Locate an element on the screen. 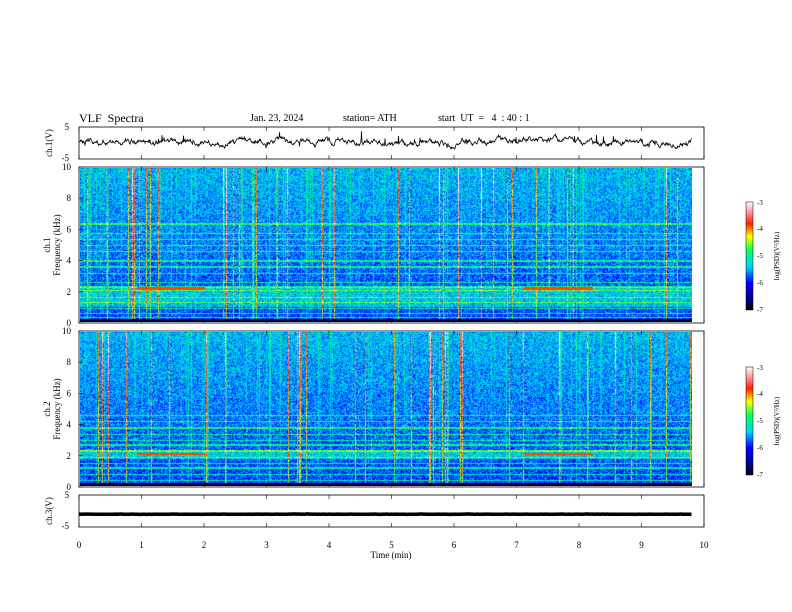  start-time-label: start UT = 4 : 40 : 1 is located at coordinates (484, 118).